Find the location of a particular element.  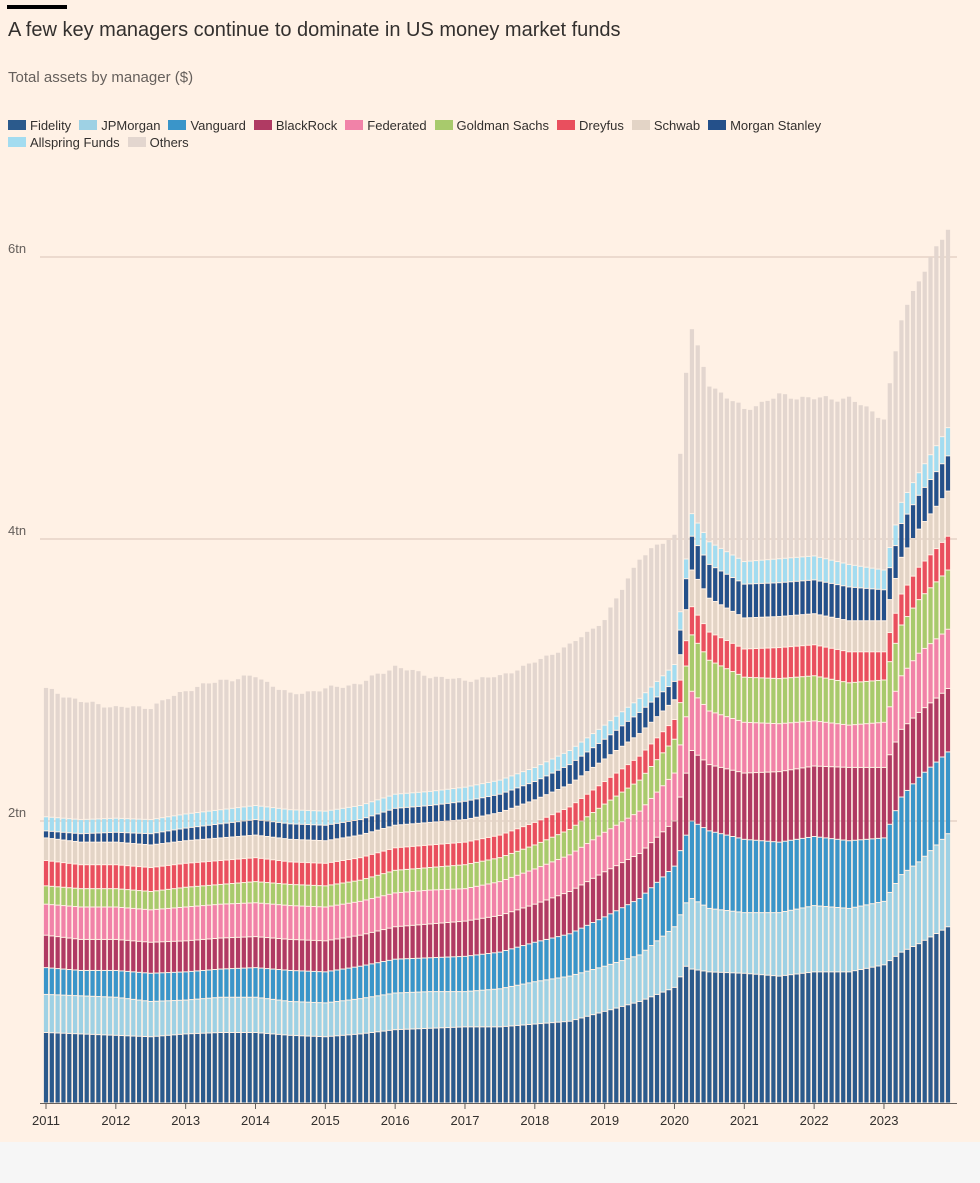

legend-swatch is located at coordinates (354, 125).